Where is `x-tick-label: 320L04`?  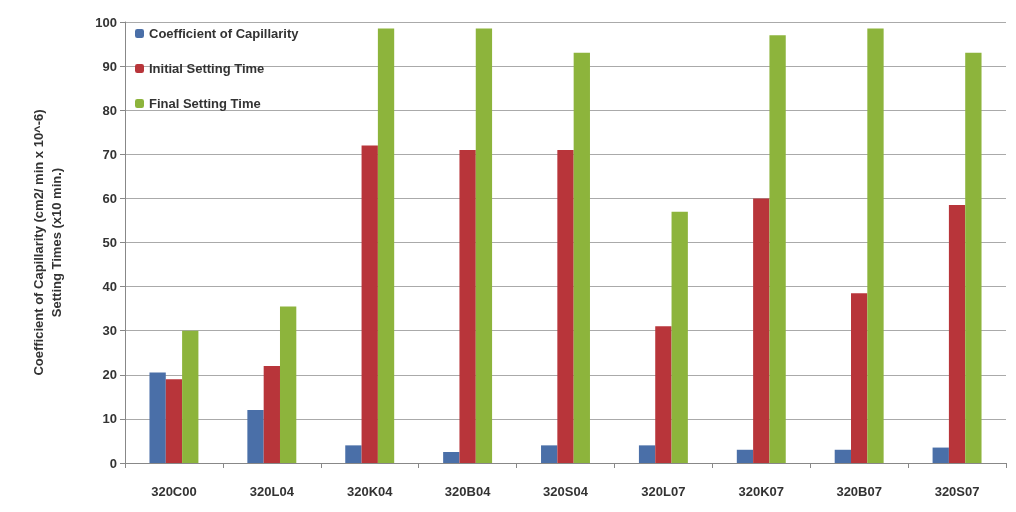 x-tick-label: 320L04 is located at coordinates (272, 491).